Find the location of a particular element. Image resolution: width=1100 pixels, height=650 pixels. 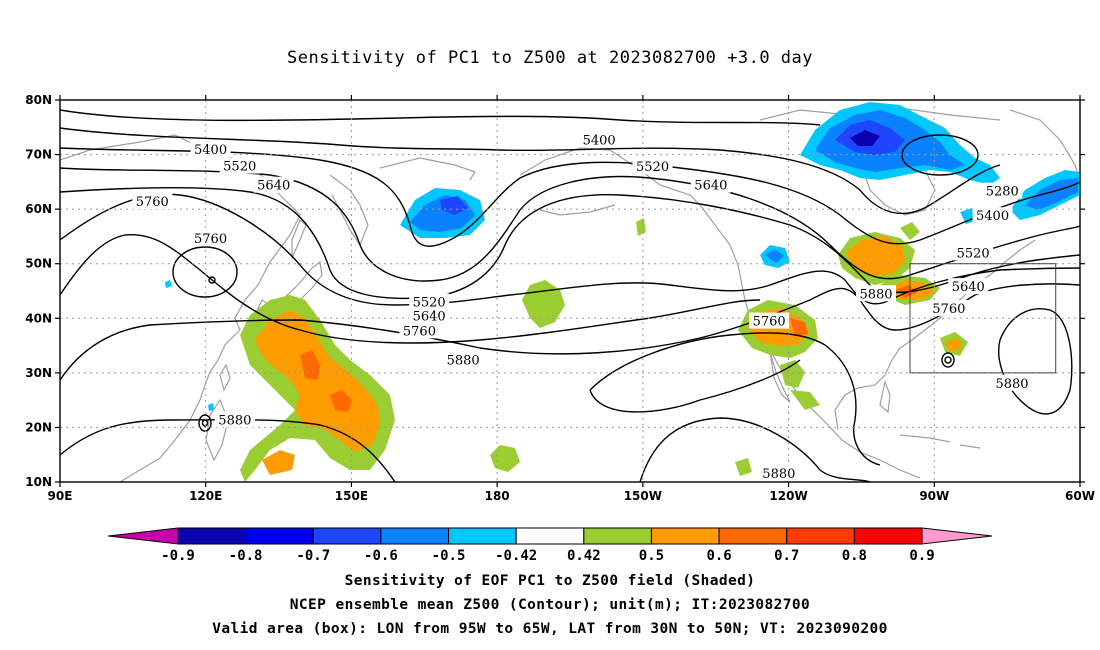

lat-tick-label: 10N is located at coordinates (38, 482).